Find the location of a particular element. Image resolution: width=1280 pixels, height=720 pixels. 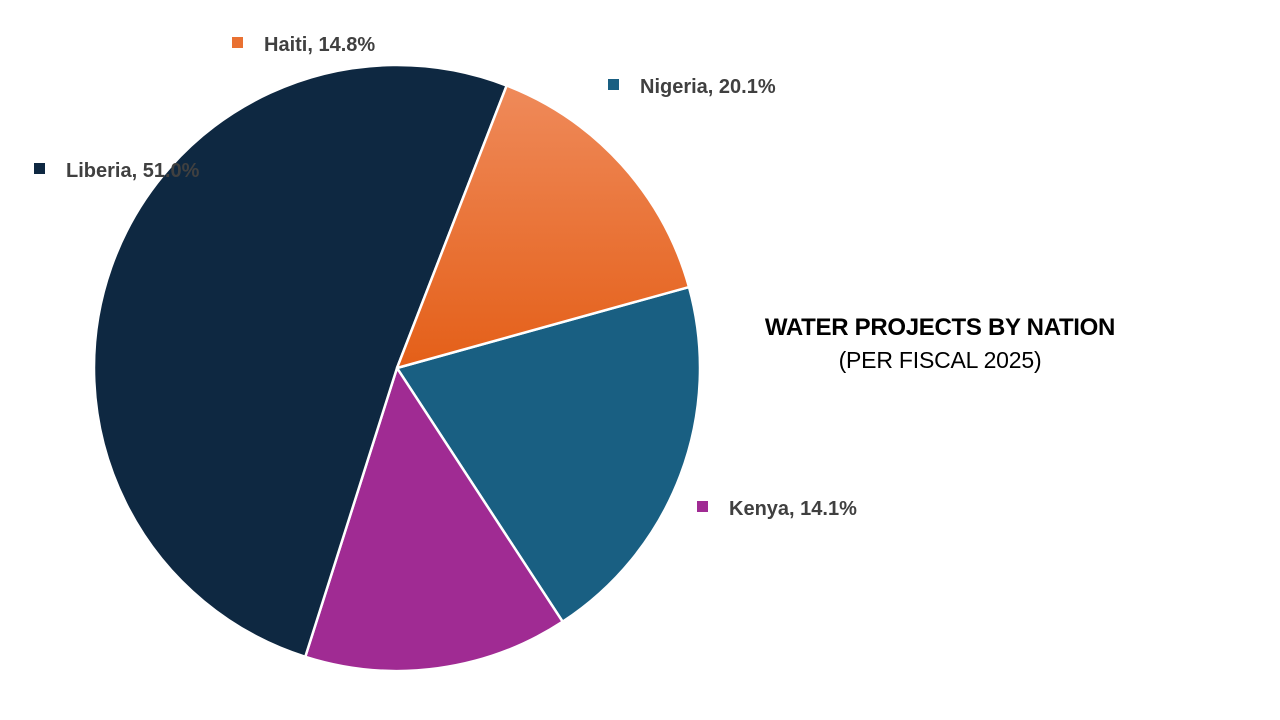

legend-key-nigeria is located at coordinates (613, 84).